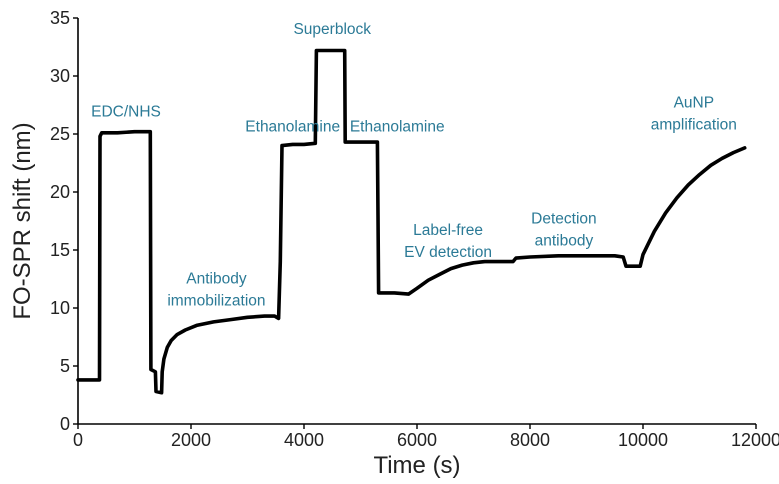 Image resolution: width=779 pixels, height=484 pixels. I want to click on annotation-label: antibody, so click(564, 240).